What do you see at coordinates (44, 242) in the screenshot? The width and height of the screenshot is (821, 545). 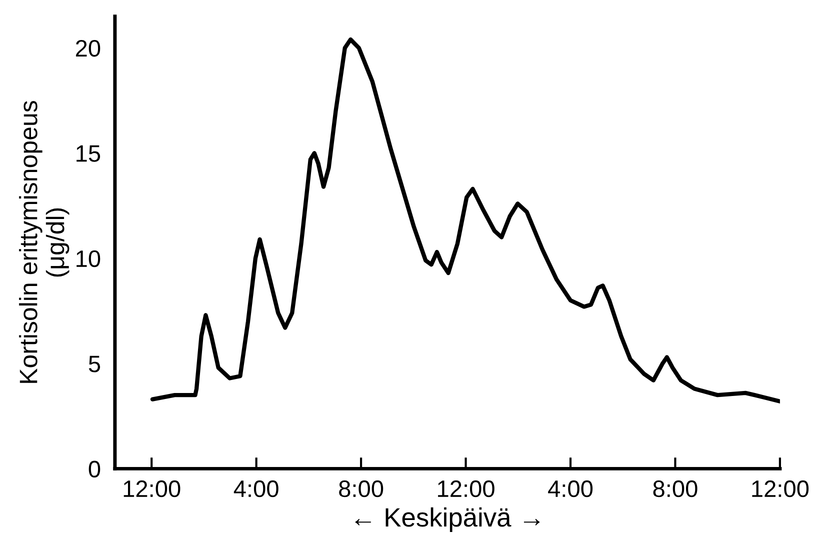 I see `y-axis-title: Kortisolin erittymisnopeus (μg/dl)` at bounding box center [44, 242].